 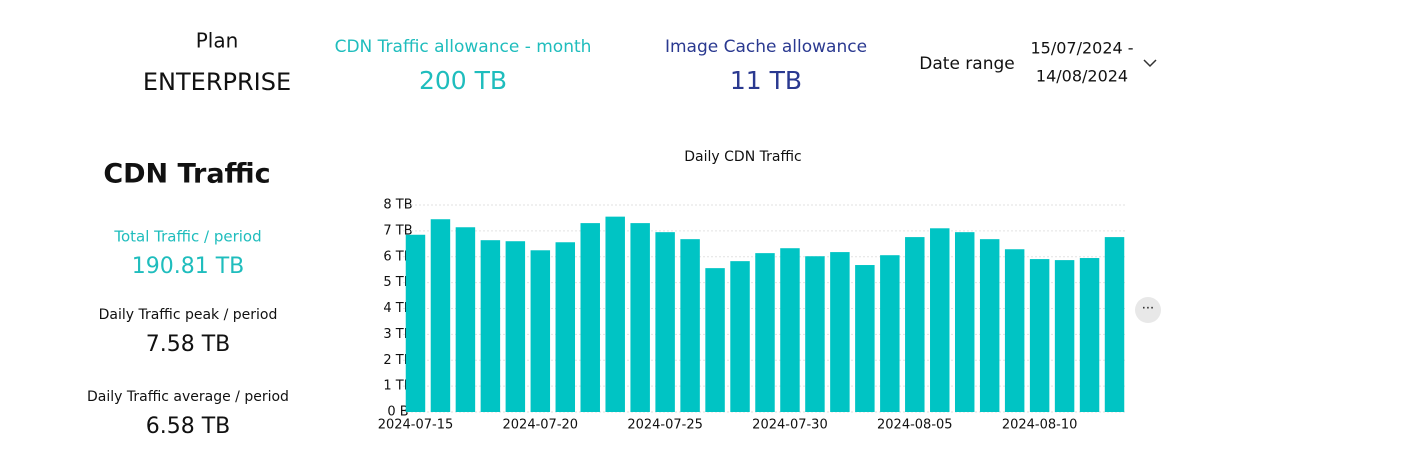 I want to click on x-tick-label: 2024-07-20, so click(x=541, y=425).